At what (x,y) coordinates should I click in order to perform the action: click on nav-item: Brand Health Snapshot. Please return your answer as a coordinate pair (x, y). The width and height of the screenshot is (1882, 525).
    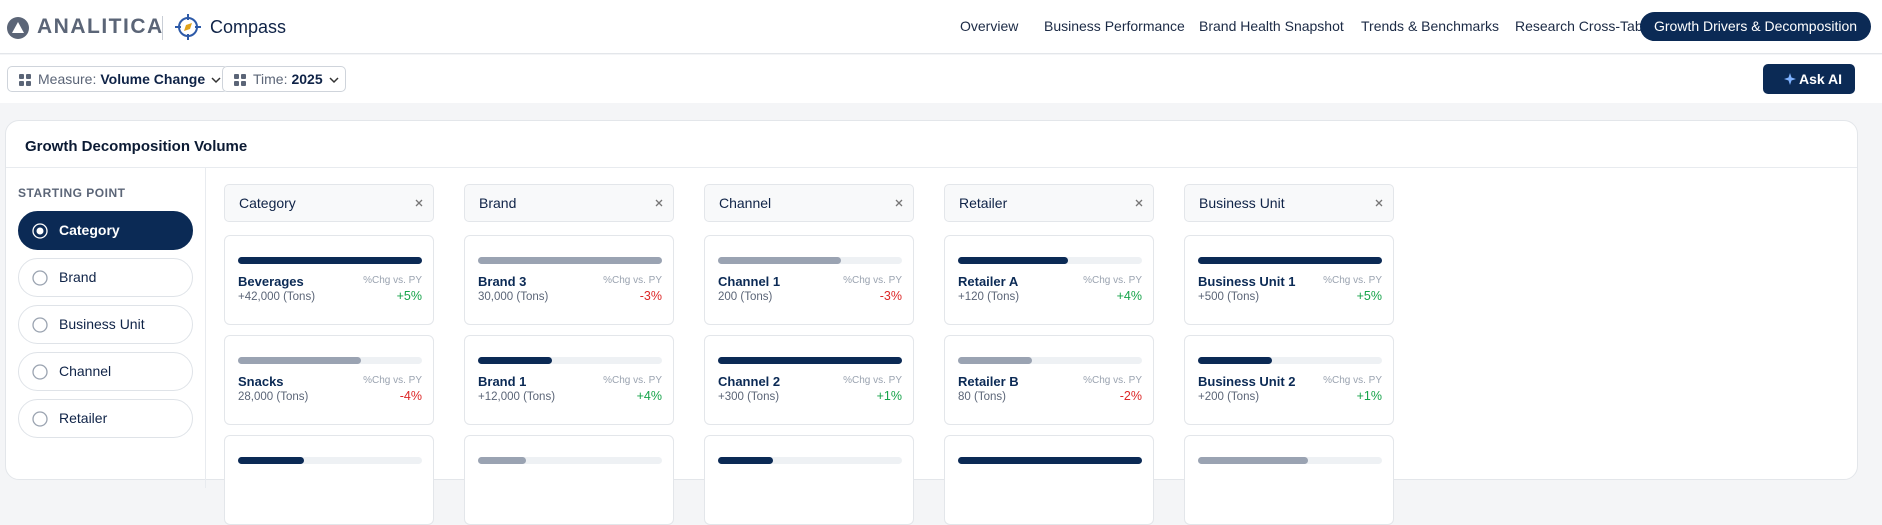
    Looking at the image, I should click on (1271, 26).